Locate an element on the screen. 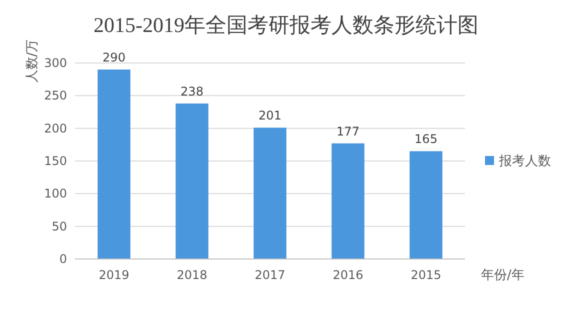 This screenshot has width=572, height=334. y-tick-label: 300 is located at coordinates (55, 63).